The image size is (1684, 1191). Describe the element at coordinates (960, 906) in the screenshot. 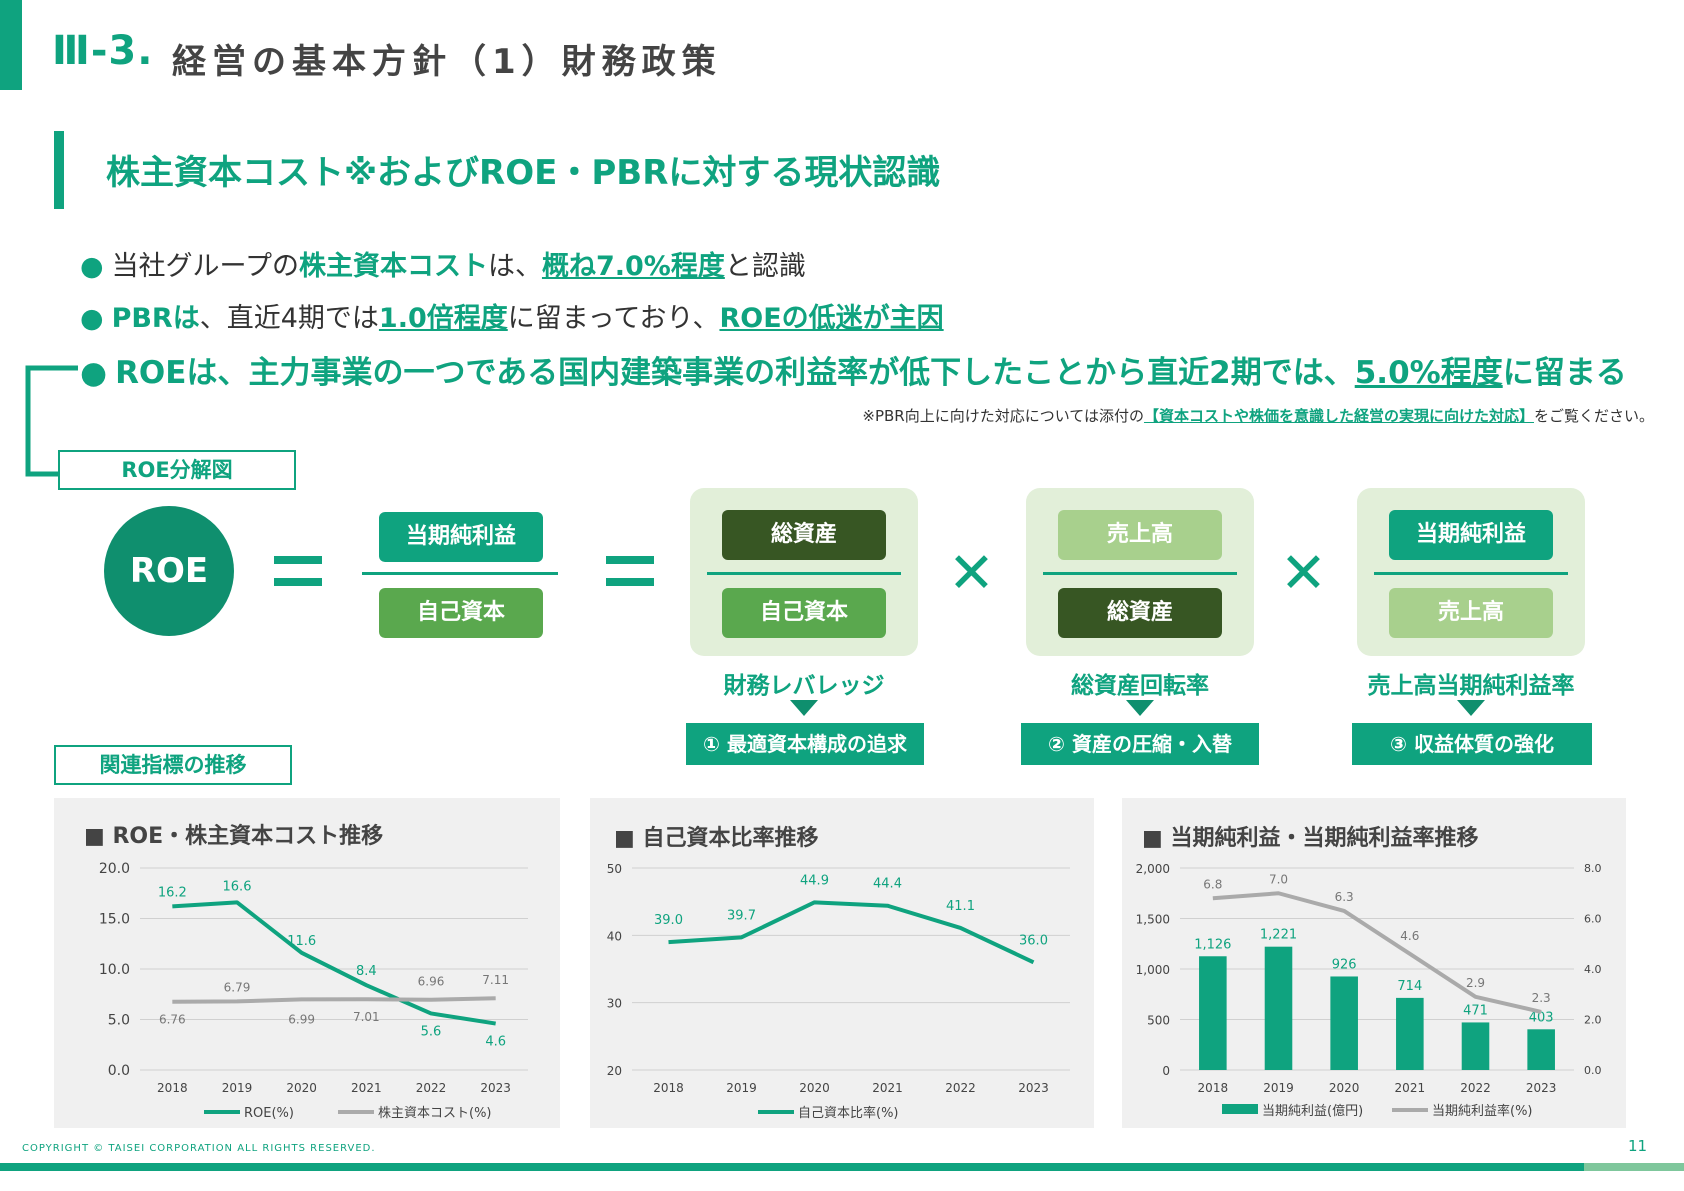

I see `data-label: 41.1` at that location.